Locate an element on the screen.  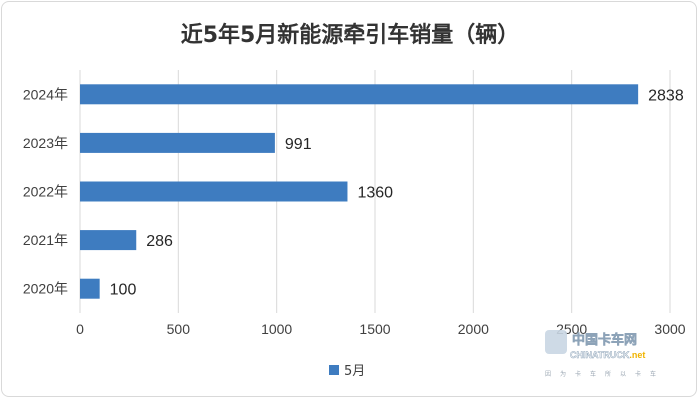
watermark-logo: 中国卡车网 CHINATRUCK.net 因为卡车所以卡车 is located at coordinates (605, 354).